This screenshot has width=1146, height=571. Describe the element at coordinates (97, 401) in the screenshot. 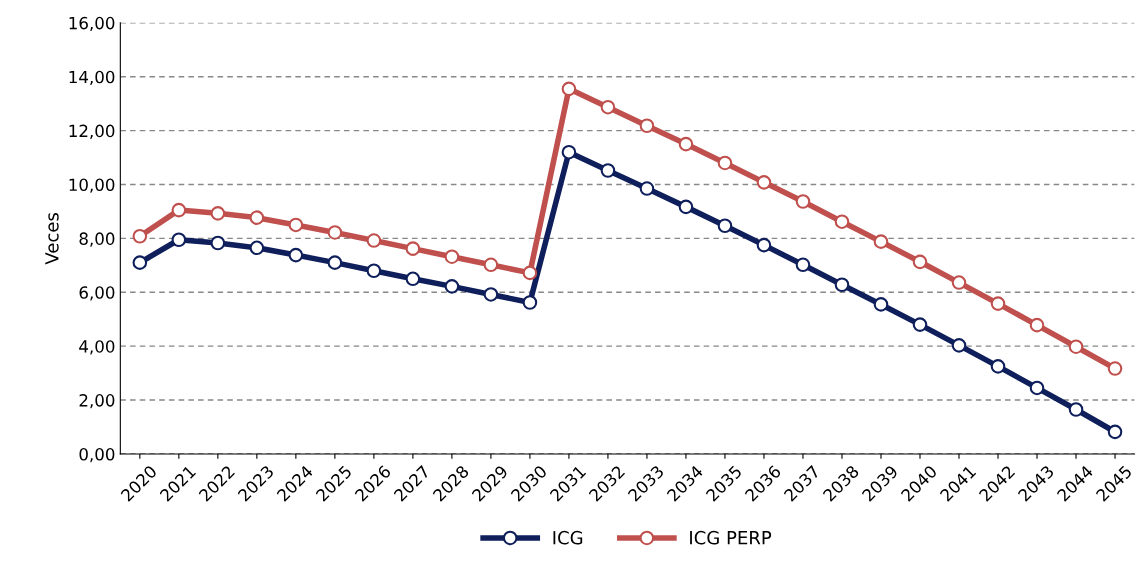

I see `y-tick-label: 2,00` at that location.